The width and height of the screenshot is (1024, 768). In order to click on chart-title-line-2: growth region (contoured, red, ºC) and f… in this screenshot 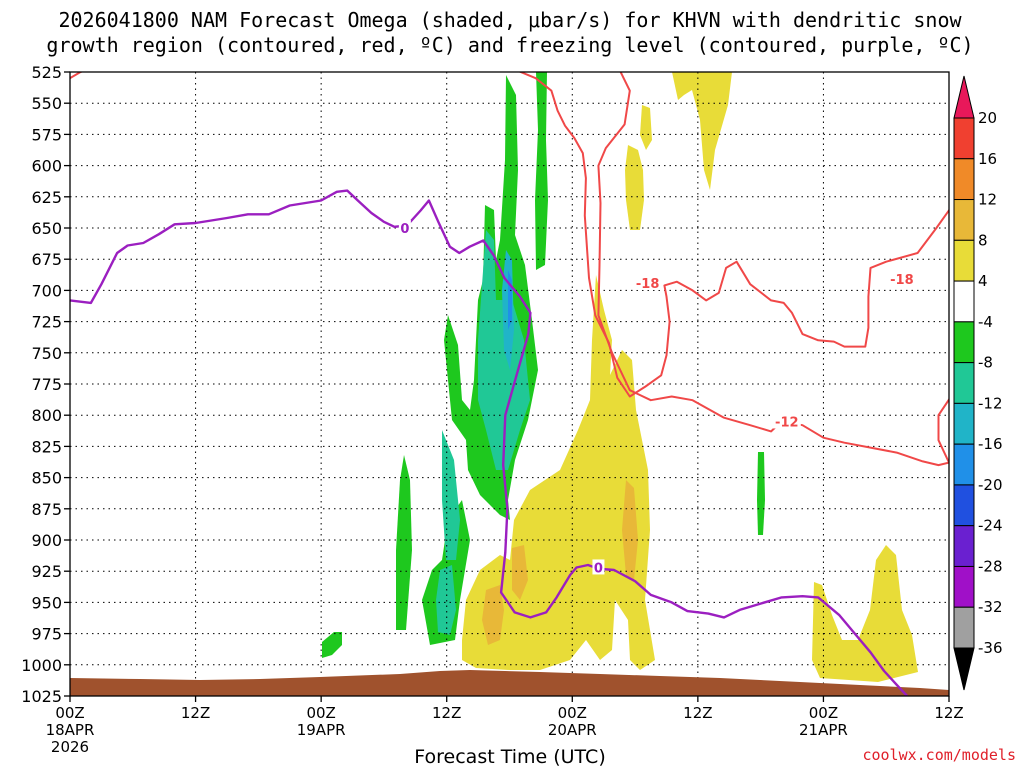, I will do `click(509, 45)`.